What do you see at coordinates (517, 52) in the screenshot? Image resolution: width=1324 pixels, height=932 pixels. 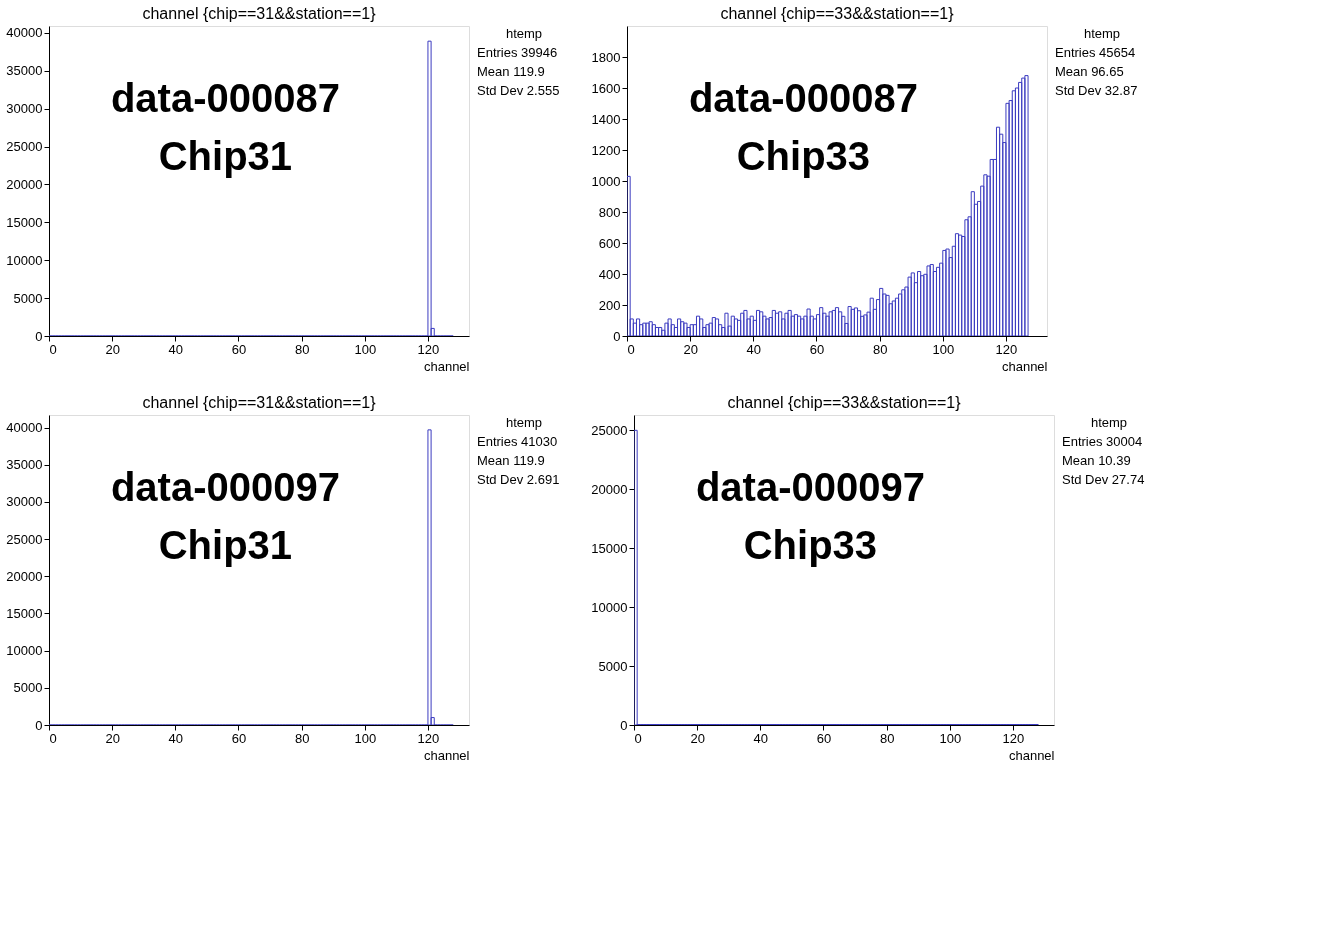 I see `text: Entries 39946` at bounding box center [517, 52].